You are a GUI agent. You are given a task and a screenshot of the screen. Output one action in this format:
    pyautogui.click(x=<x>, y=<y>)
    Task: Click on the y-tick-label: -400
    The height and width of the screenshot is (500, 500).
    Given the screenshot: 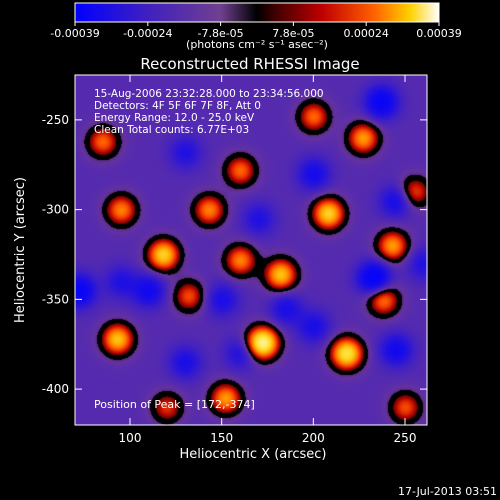 What is the action you would take?
    pyautogui.click(x=55, y=389)
    